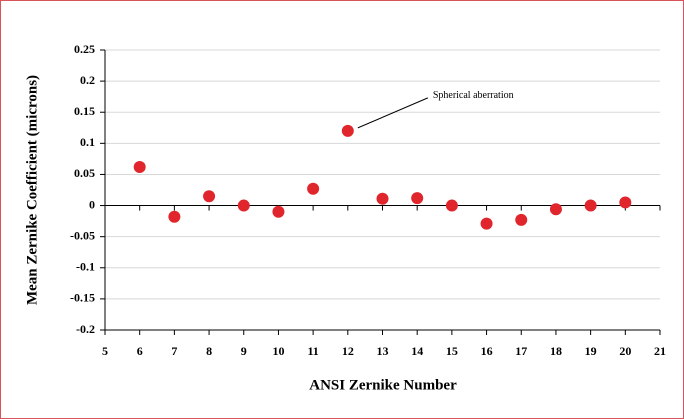 The width and height of the screenshot is (684, 419). What do you see at coordinates (383, 351) in the screenshot?
I see `x-tick-label: 13` at bounding box center [383, 351].